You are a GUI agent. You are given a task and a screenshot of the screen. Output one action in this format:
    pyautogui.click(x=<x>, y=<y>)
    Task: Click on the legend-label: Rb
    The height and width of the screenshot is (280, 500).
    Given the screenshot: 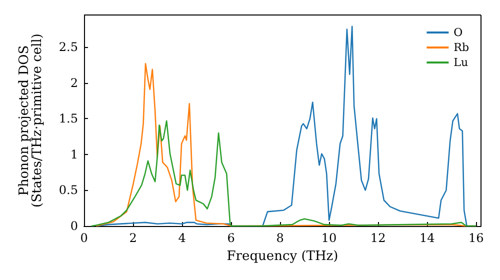 What is the action you would take?
    pyautogui.click(x=462, y=47)
    